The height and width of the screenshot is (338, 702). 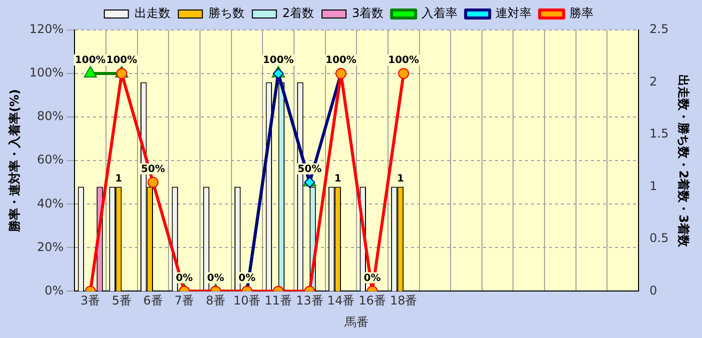 What do you see at coordinates (654, 290) in the screenshot?
I see `y2-tick-label: 0` at bounding box center [654, 290].